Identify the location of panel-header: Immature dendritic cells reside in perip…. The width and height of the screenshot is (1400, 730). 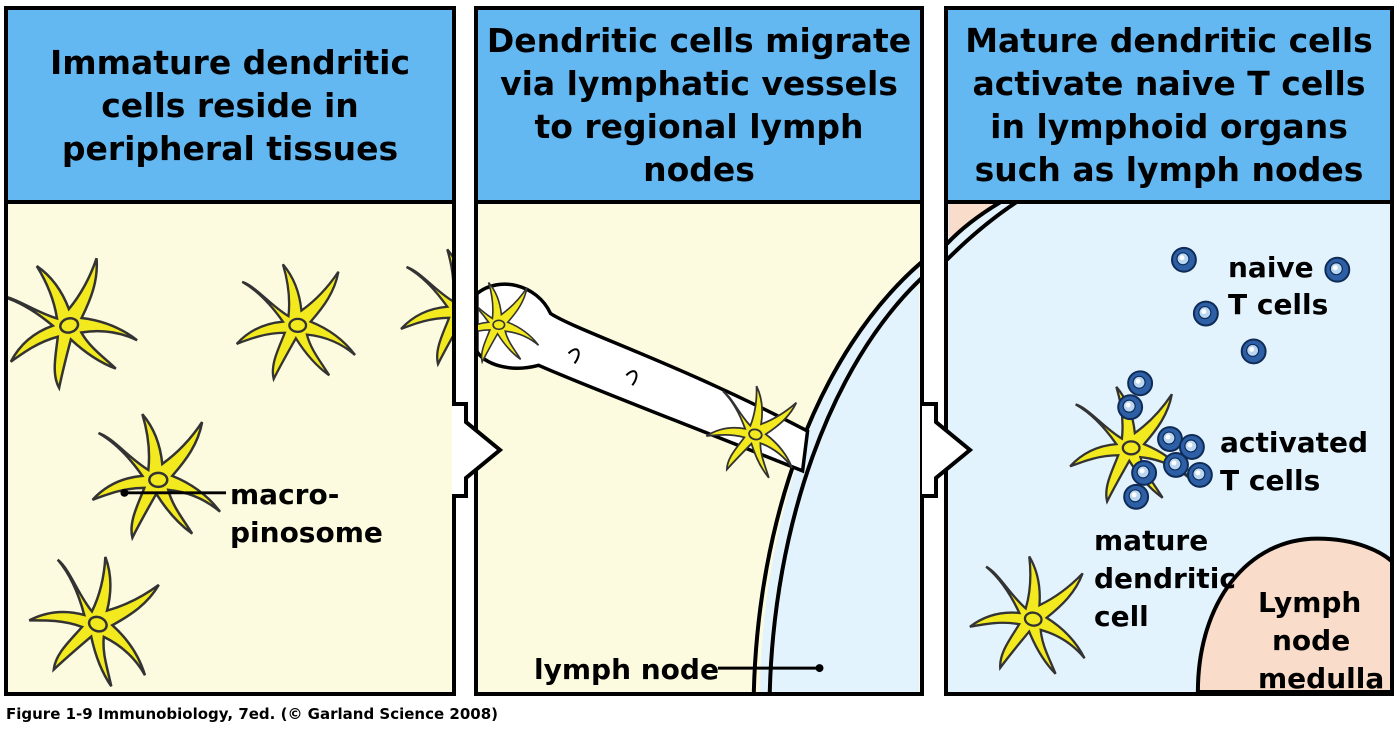
(230, 107).